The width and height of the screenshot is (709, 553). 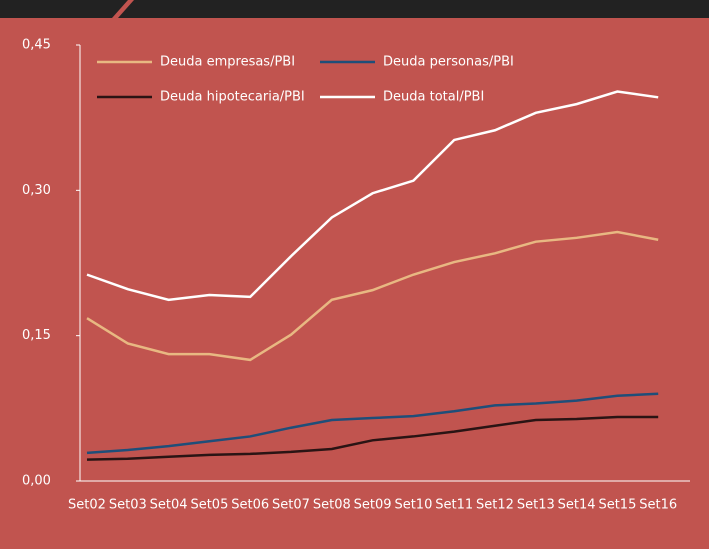 What do you see at coordinates (227, 62) in the screenshot?
I see `legend-label: Deuda empresas/PBI` at bounding box center [227, 62].